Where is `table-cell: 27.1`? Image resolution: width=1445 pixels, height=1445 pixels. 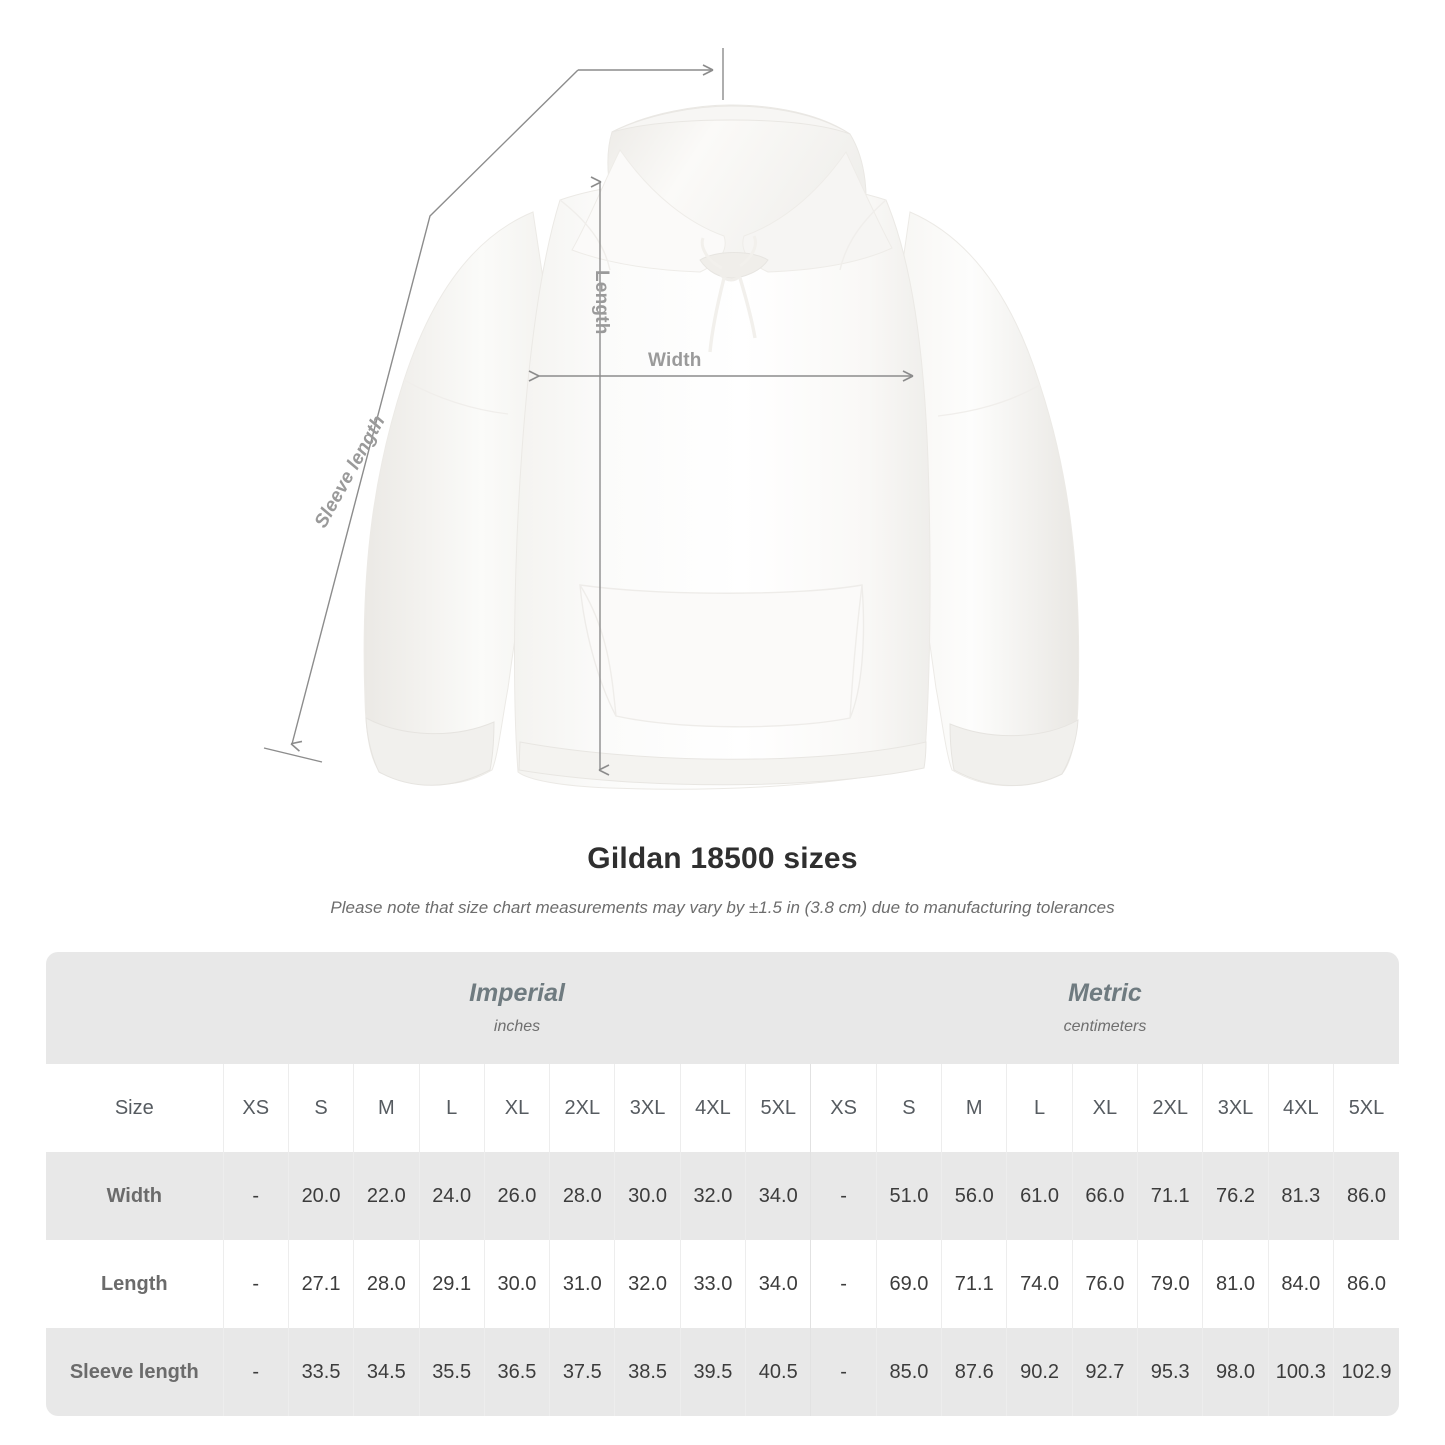 table-cell: 27.1 is located at coordinates (320, 1284).